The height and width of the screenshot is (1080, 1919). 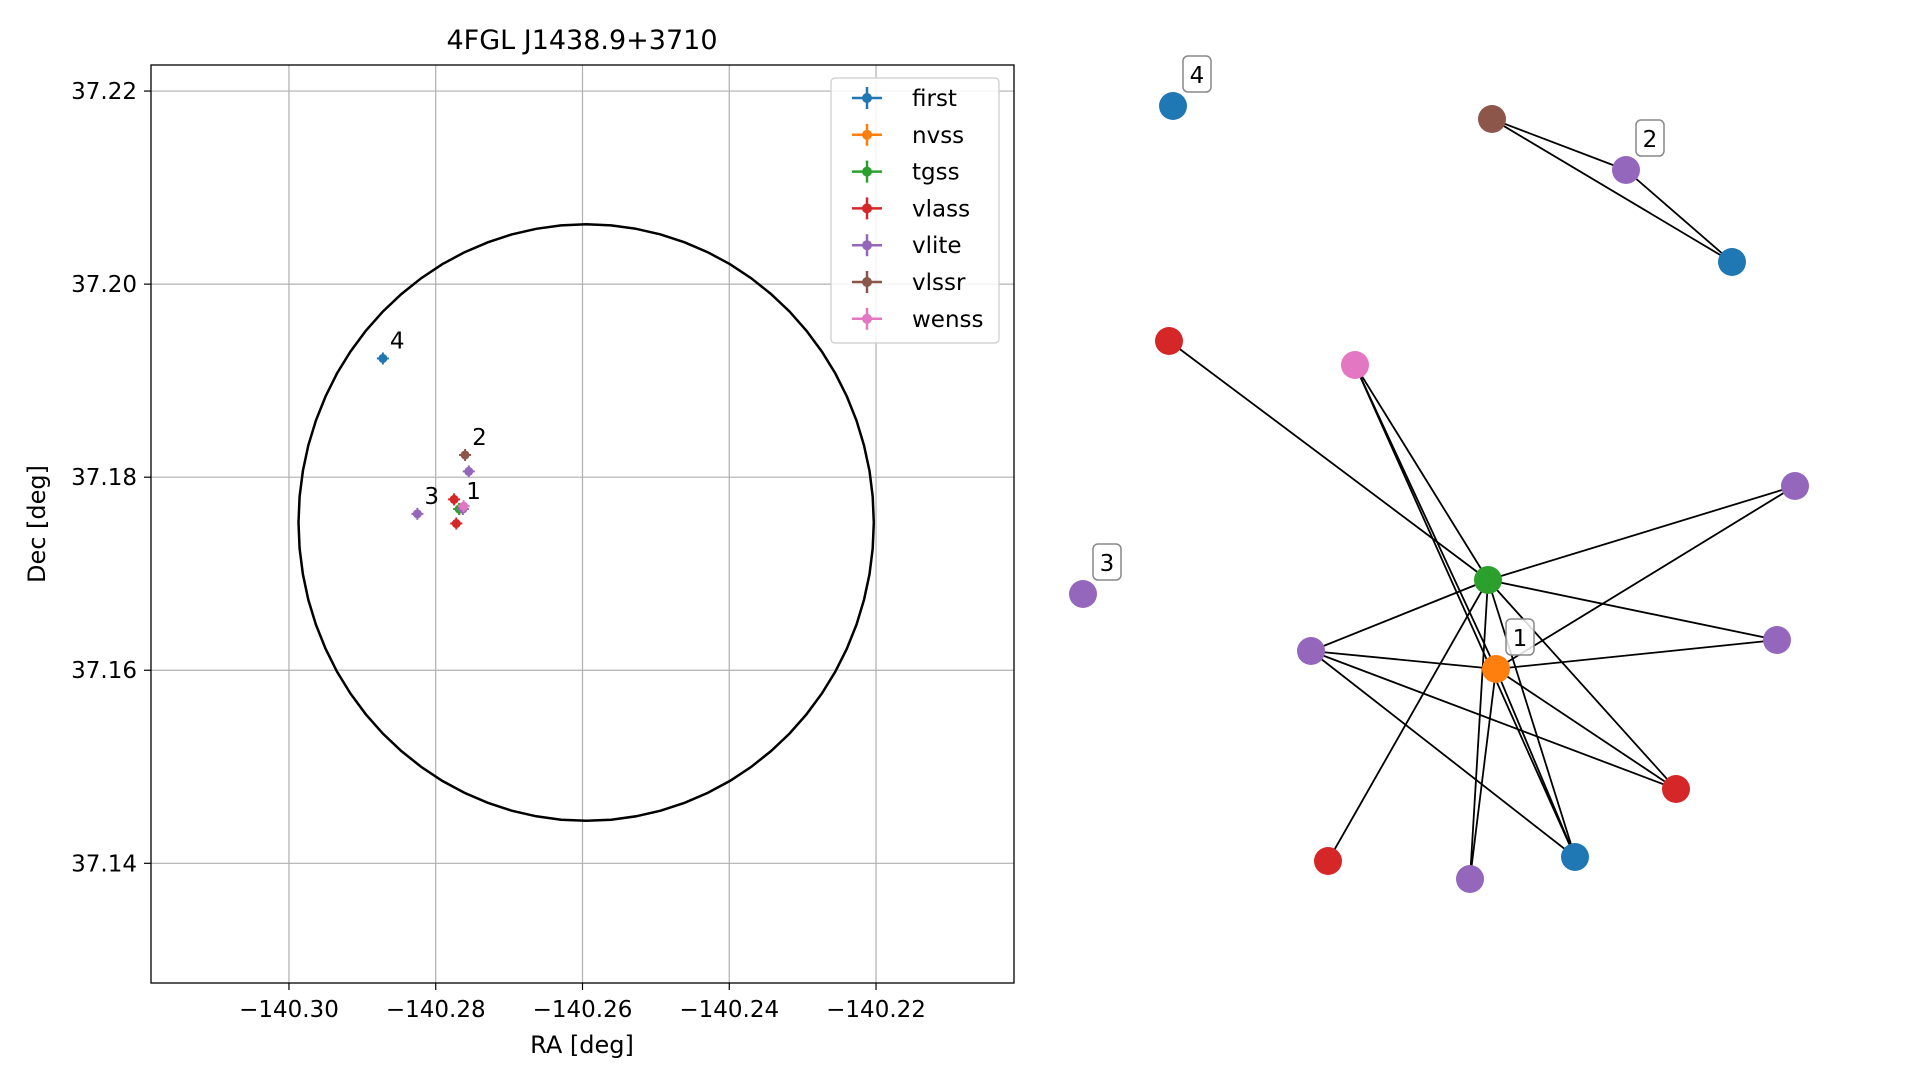 I want to click on network-node-tgss, so click(x=1488, y=580).